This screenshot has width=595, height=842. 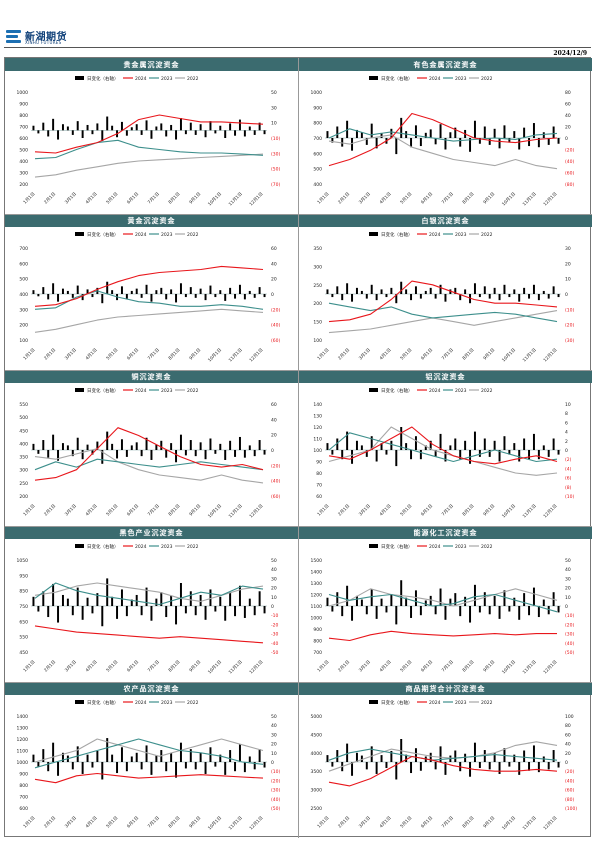 I want to click on left-tick-label: 500, so click(x=23, y=151).